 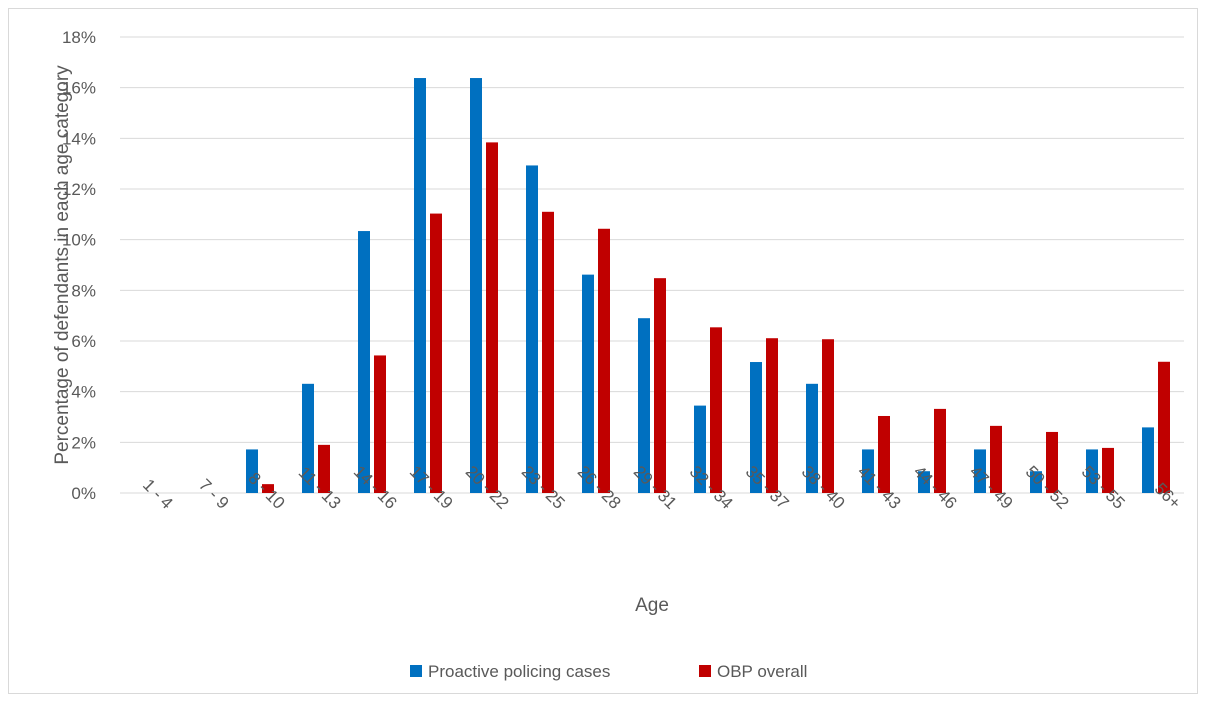 What do you see at coordinates (83, 442) in the screenshot?
I see `y-tick-label: 2%` at bounding box center [83, 442].